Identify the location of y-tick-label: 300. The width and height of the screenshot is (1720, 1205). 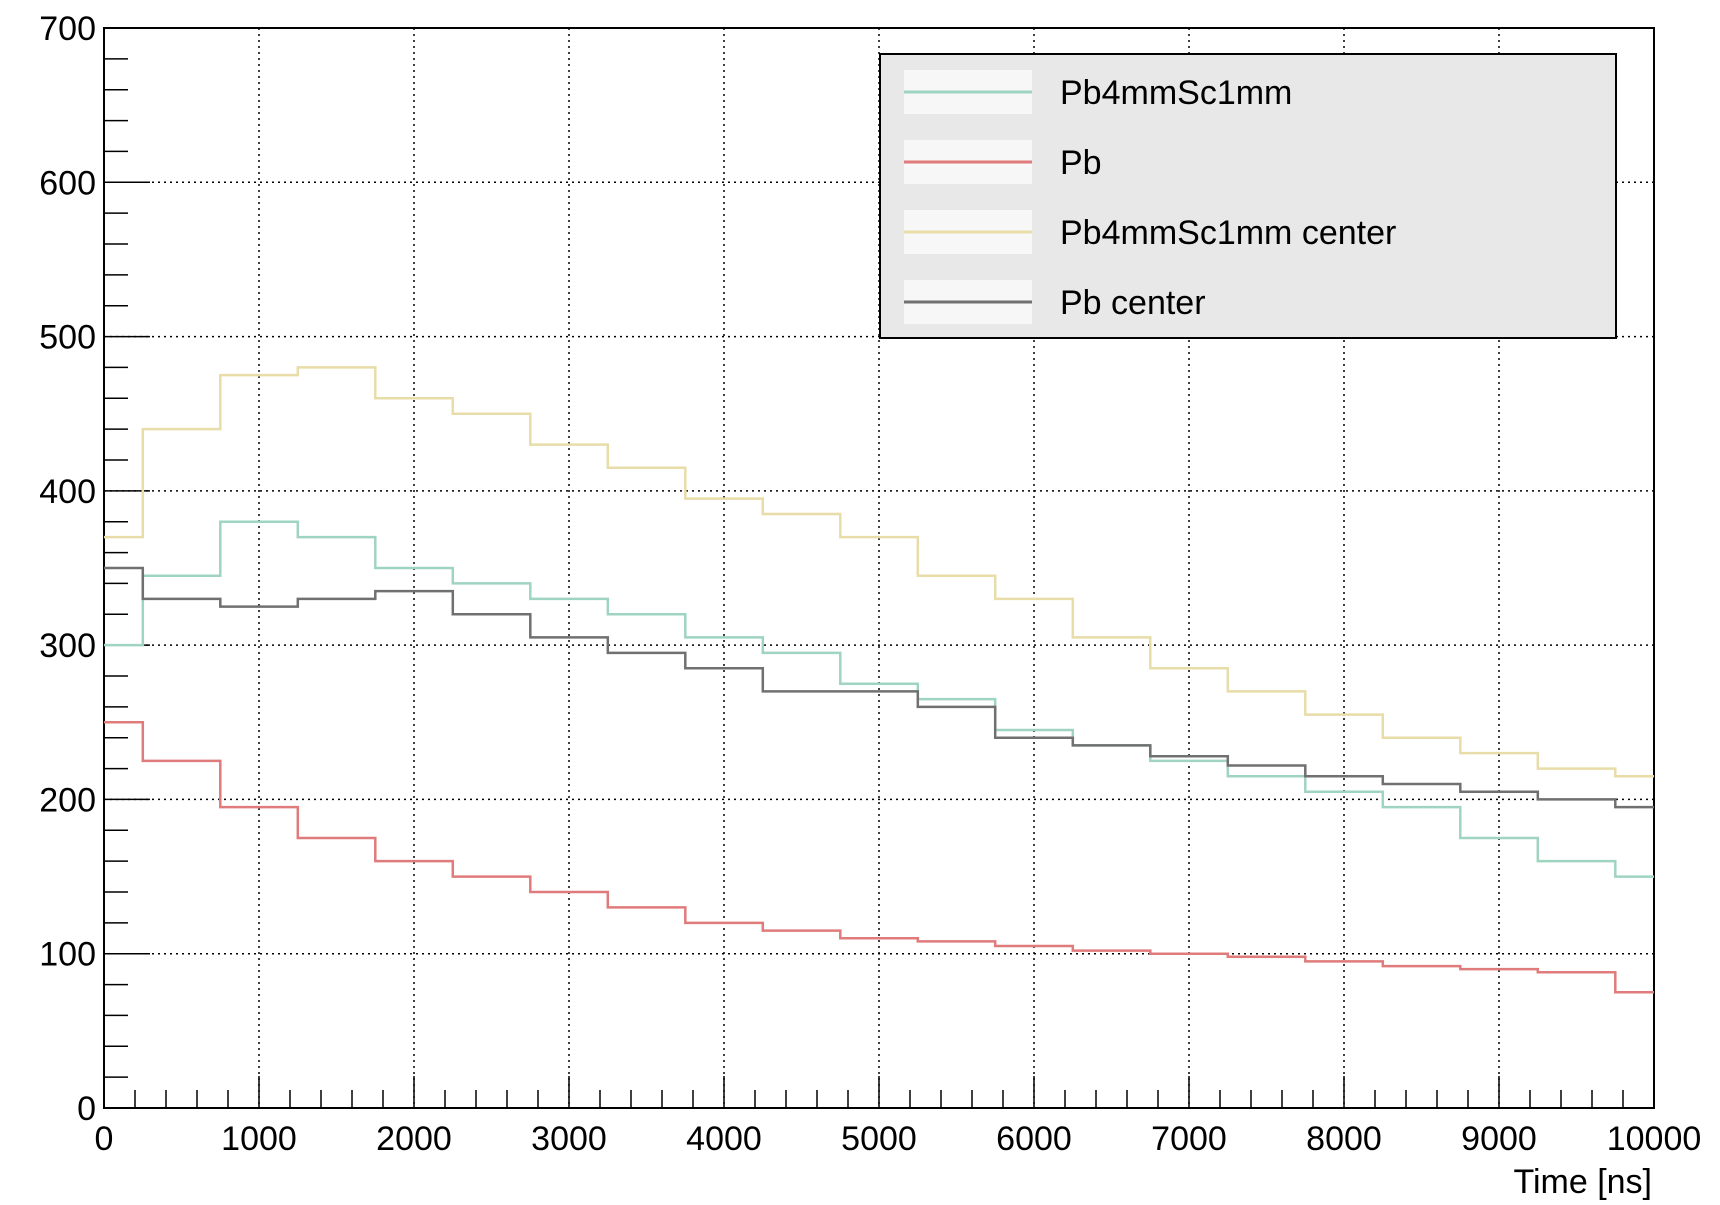
(67, 646).